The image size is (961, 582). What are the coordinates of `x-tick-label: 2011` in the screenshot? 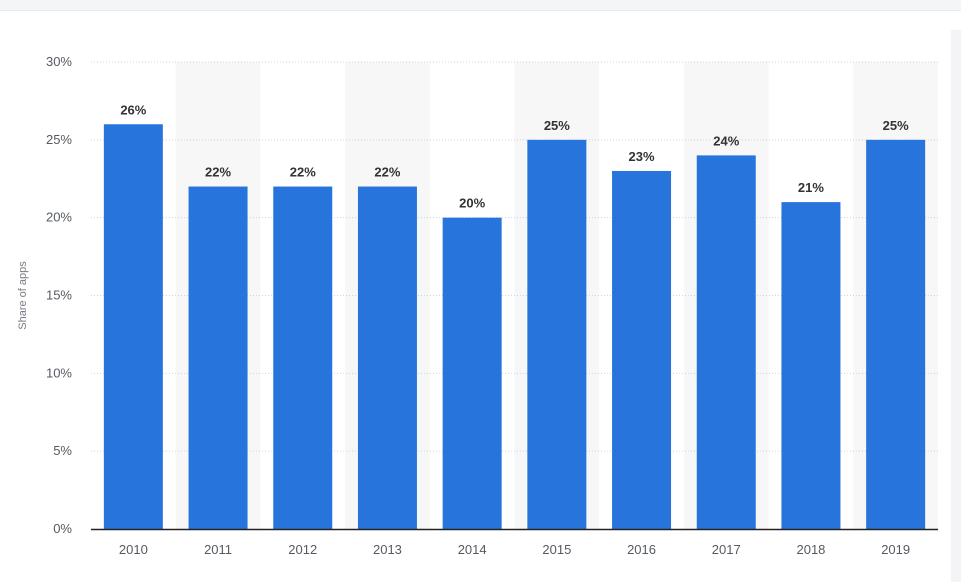 It's located at (218, 549).